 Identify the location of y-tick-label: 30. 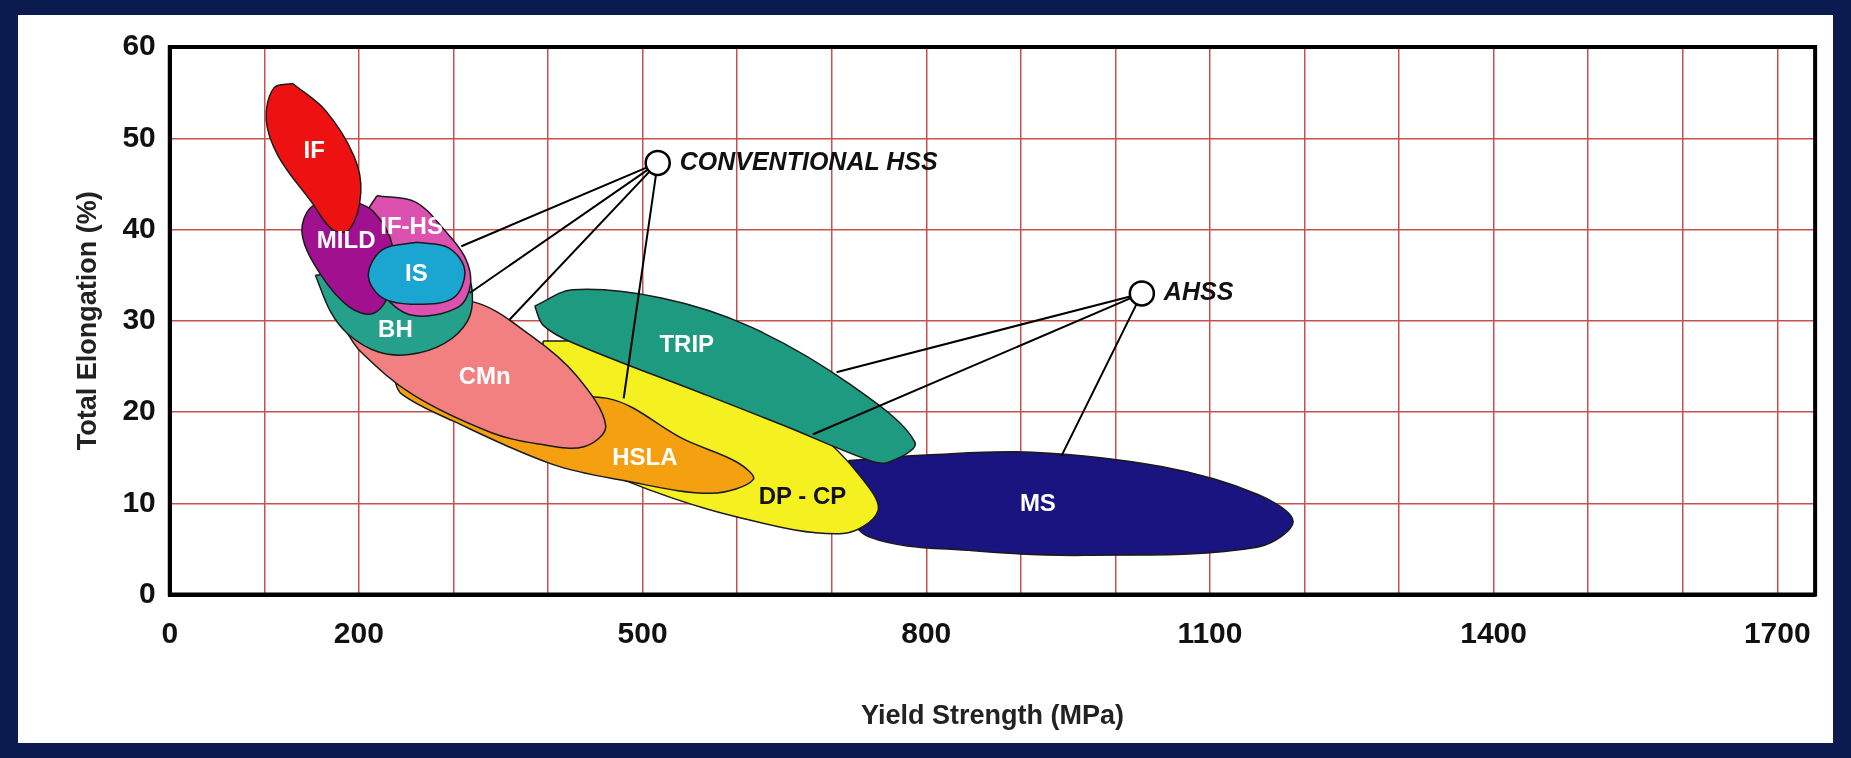
(139, 319).